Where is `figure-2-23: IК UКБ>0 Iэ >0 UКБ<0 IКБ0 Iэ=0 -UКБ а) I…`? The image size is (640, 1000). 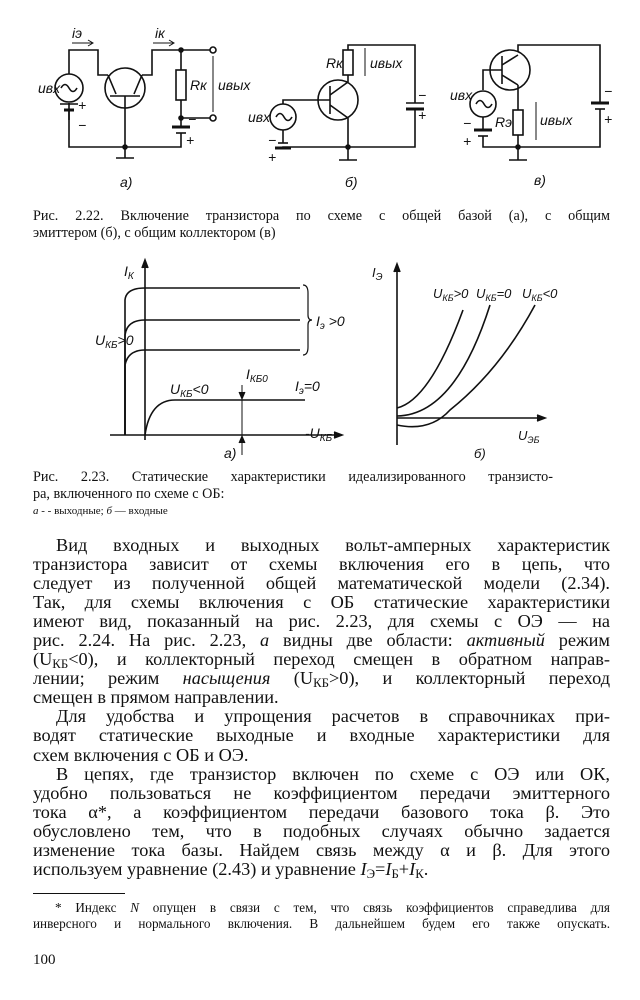
figure-2-23: IК UКБ>0 Iэ >0 UКБ<0 IКБ0 Iэ=0 -UКБ а) I… is located at coordinates (326, 359).